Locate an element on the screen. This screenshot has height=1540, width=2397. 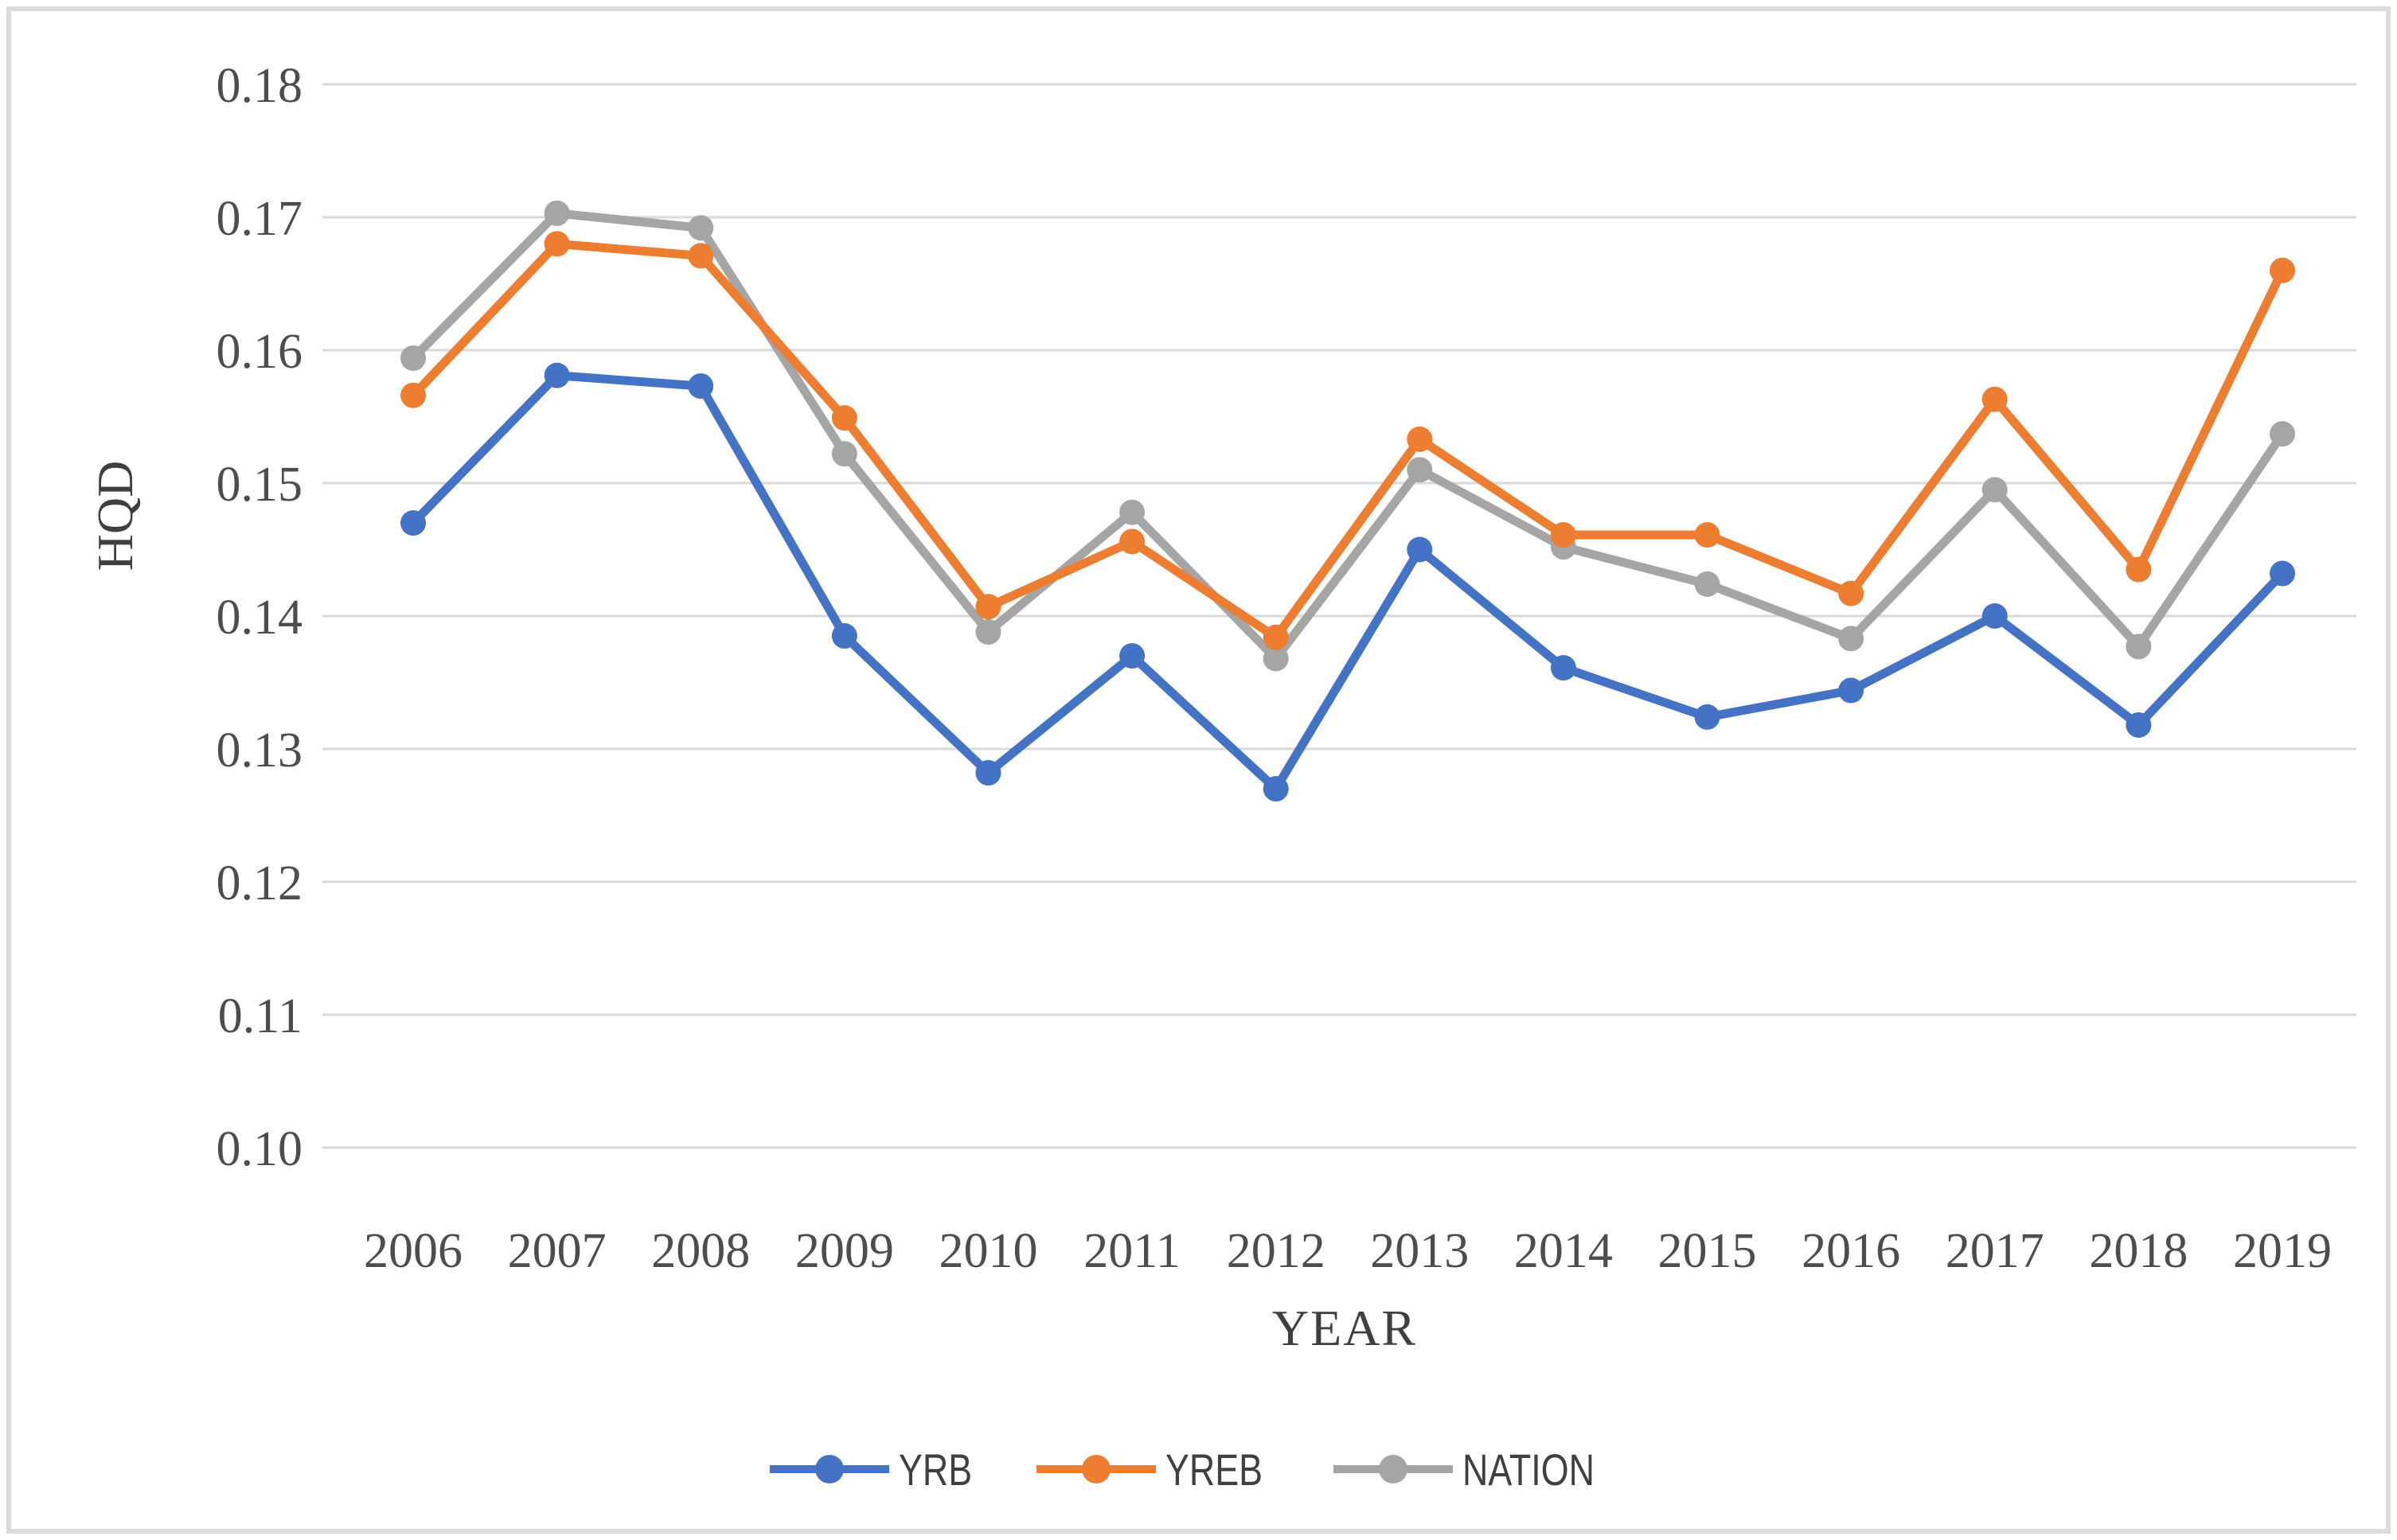
x-tick-label: 2012 is located at coordinates (1276, 1251).